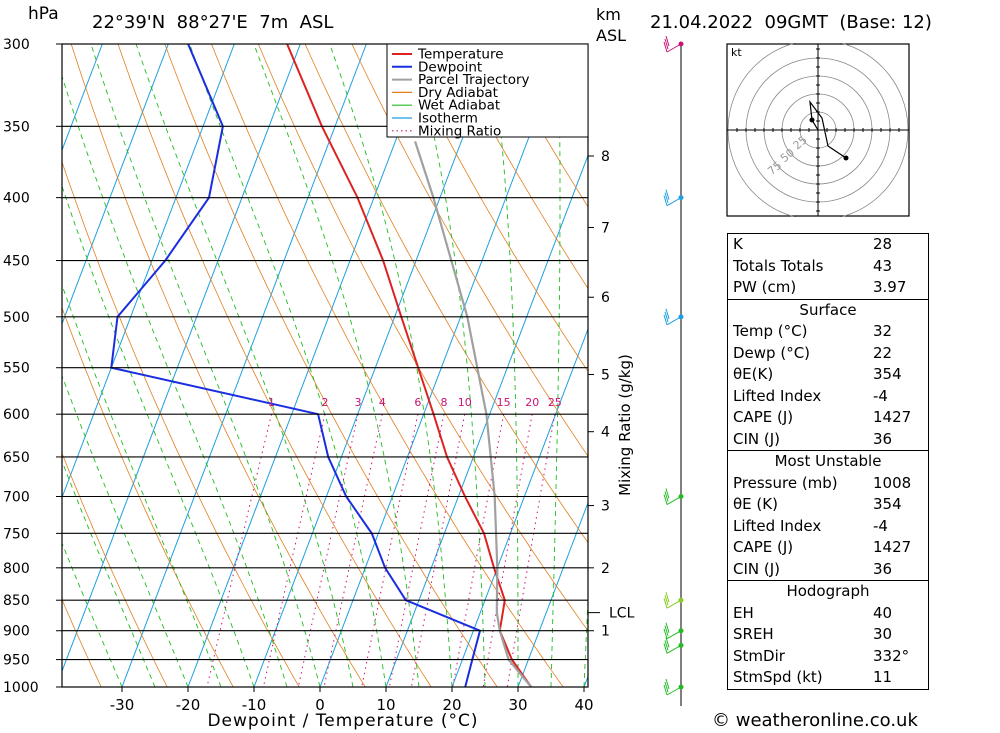  I want to click on pressure-tick-label: 850, so click(16, 601).